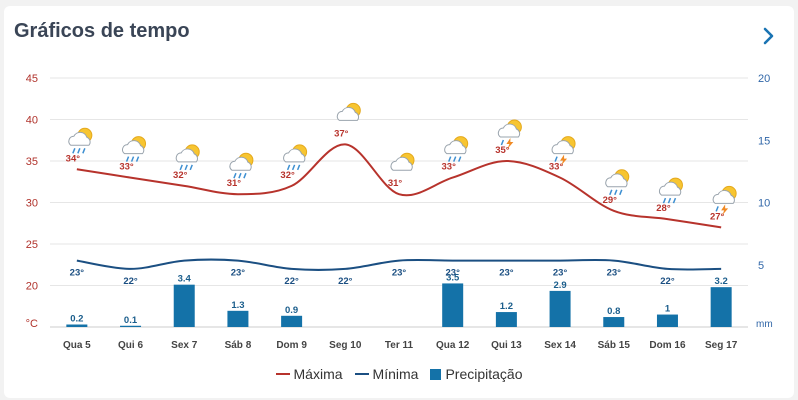 Image resolution: width=798 pixels, height=400 pixels. Describe the element at coordinates (560, 345) in the screenshot. I see `x-tick-label: Sex 14` at that location.